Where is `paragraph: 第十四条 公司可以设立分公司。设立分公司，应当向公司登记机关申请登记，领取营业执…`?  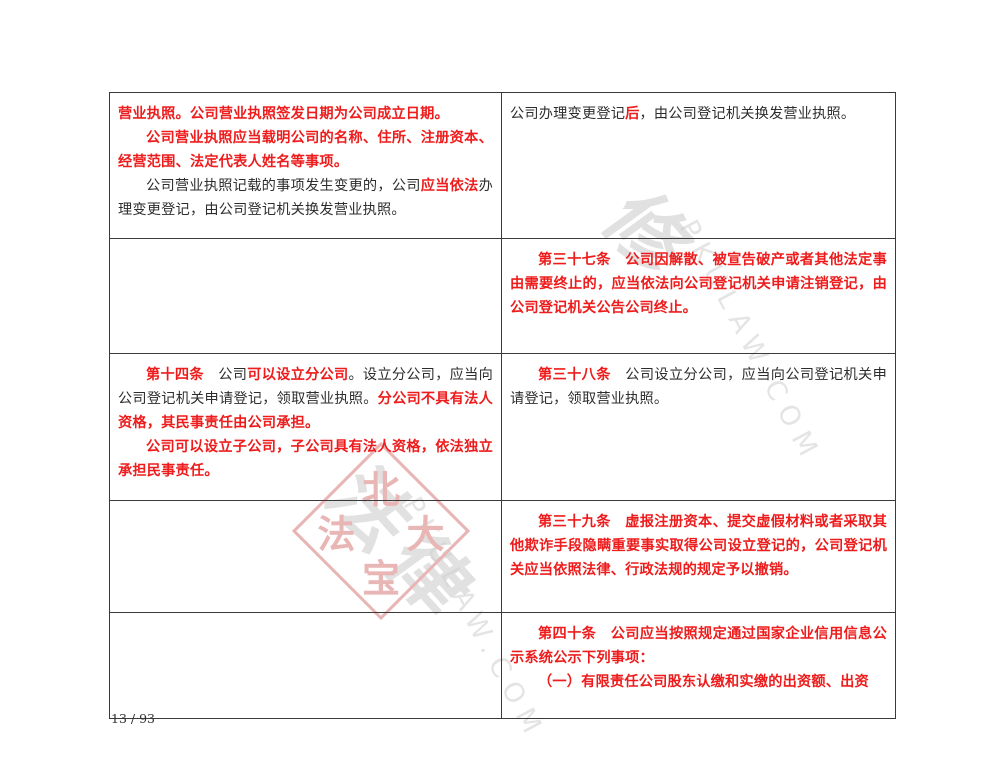
paragraph: 第十四条 公司可以设立分公司。设立分公司，应当向公司登记机关申请登记，领取营业执… is located at coordinates (305, 399).